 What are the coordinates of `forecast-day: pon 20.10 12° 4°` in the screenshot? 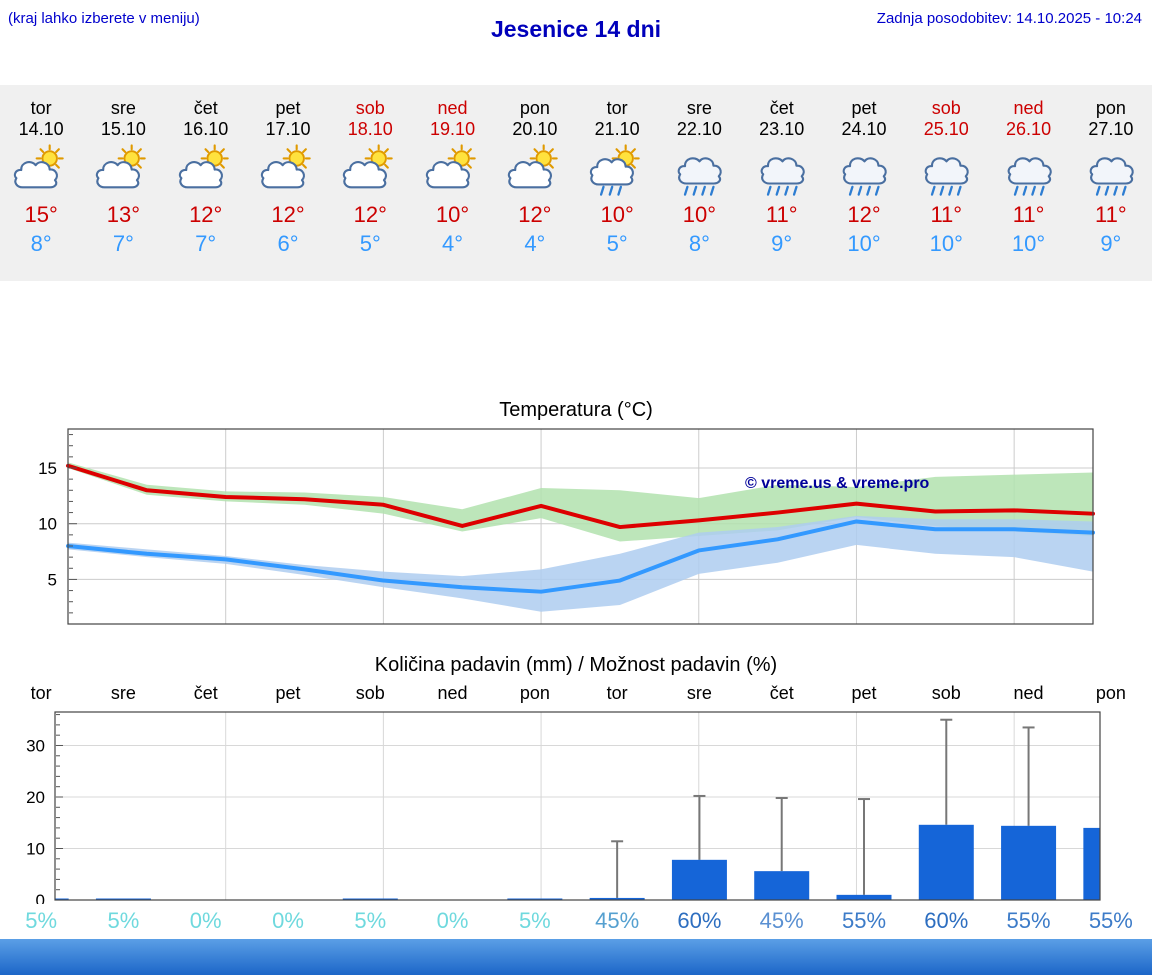 It's located at (535, 177).